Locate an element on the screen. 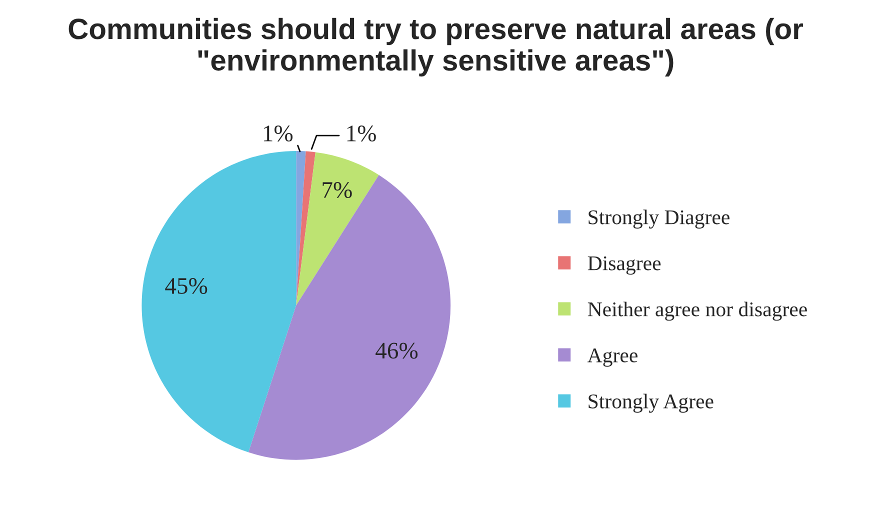 Image resolution: width=871 pixels, height=511 pixels. chart-title: Communities should try to preserve natural areas (or "environmentally sensitive areas") is located at coordinates (436, 47).